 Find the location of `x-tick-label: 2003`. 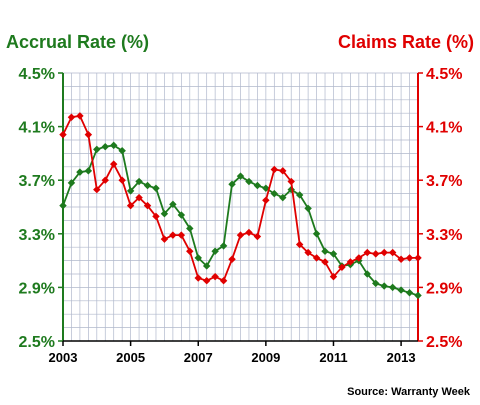

x-tick-label: 2003 is located at coordinates (63, 357).